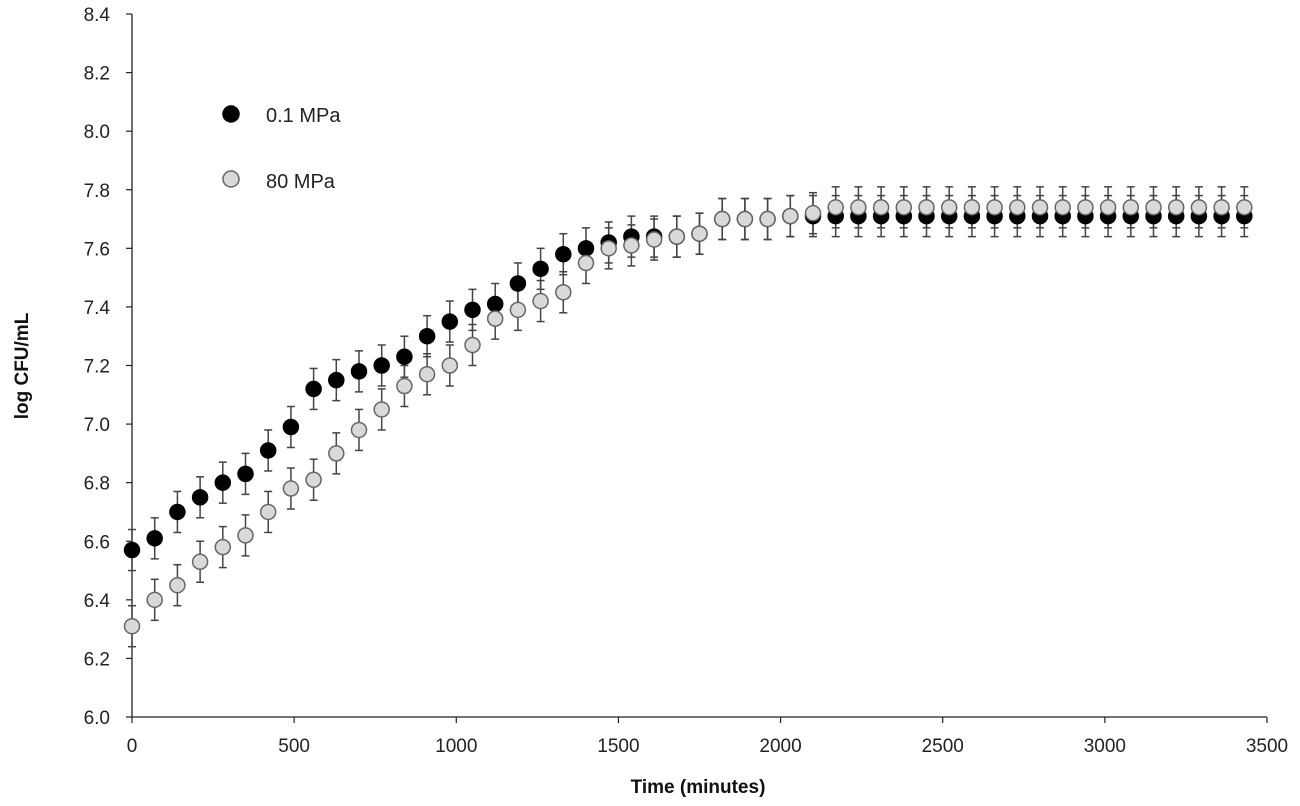 This screenshot has width=1300, height=806. I want to click on x-axis-title: Time (minutes), so click(698, 787).